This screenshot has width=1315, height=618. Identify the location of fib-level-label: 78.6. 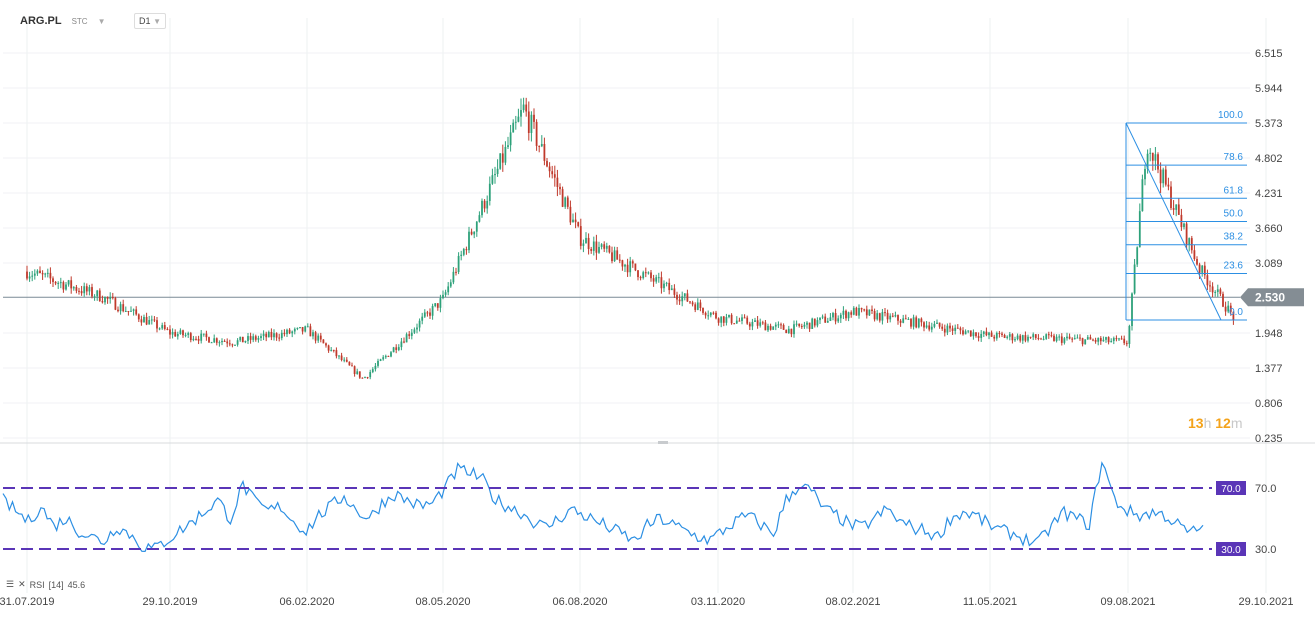
(1234, 157).